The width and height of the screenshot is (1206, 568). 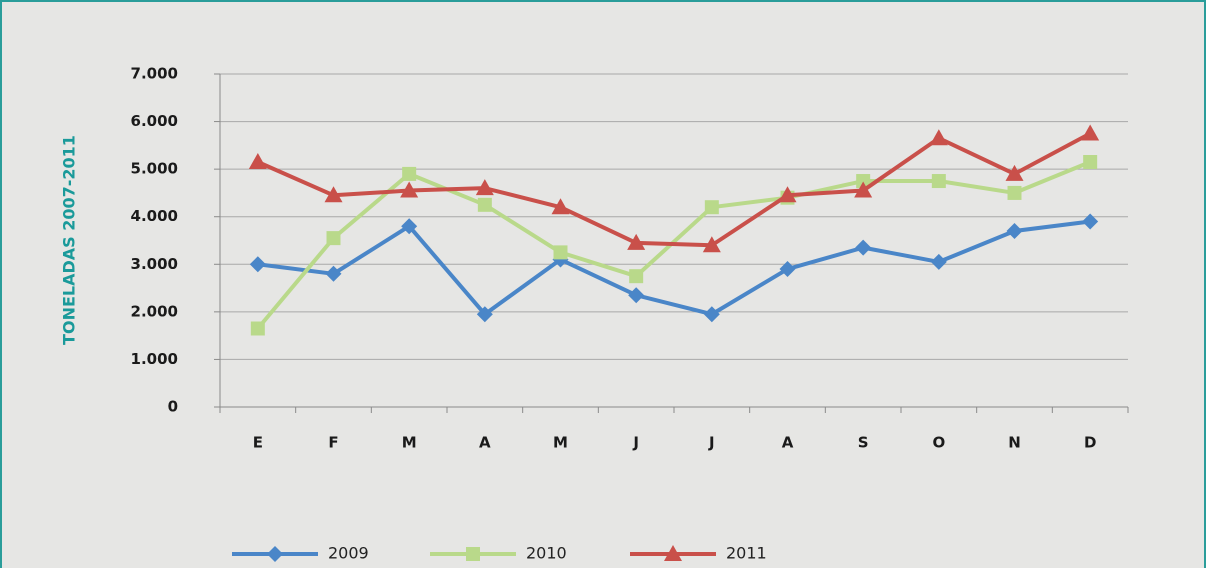 What do you see at coordinates (746, 553) in the screenshot?
I see `legend-label: 2011` at bounding box center [746, 553].